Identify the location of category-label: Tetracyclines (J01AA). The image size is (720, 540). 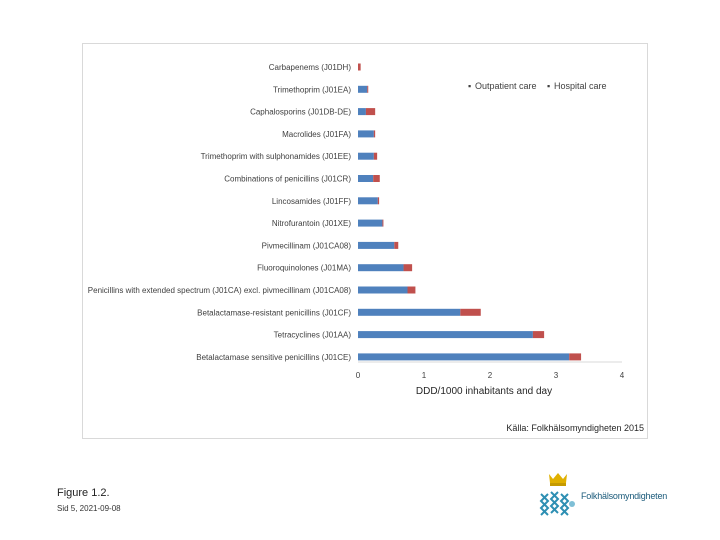
(313, 335).